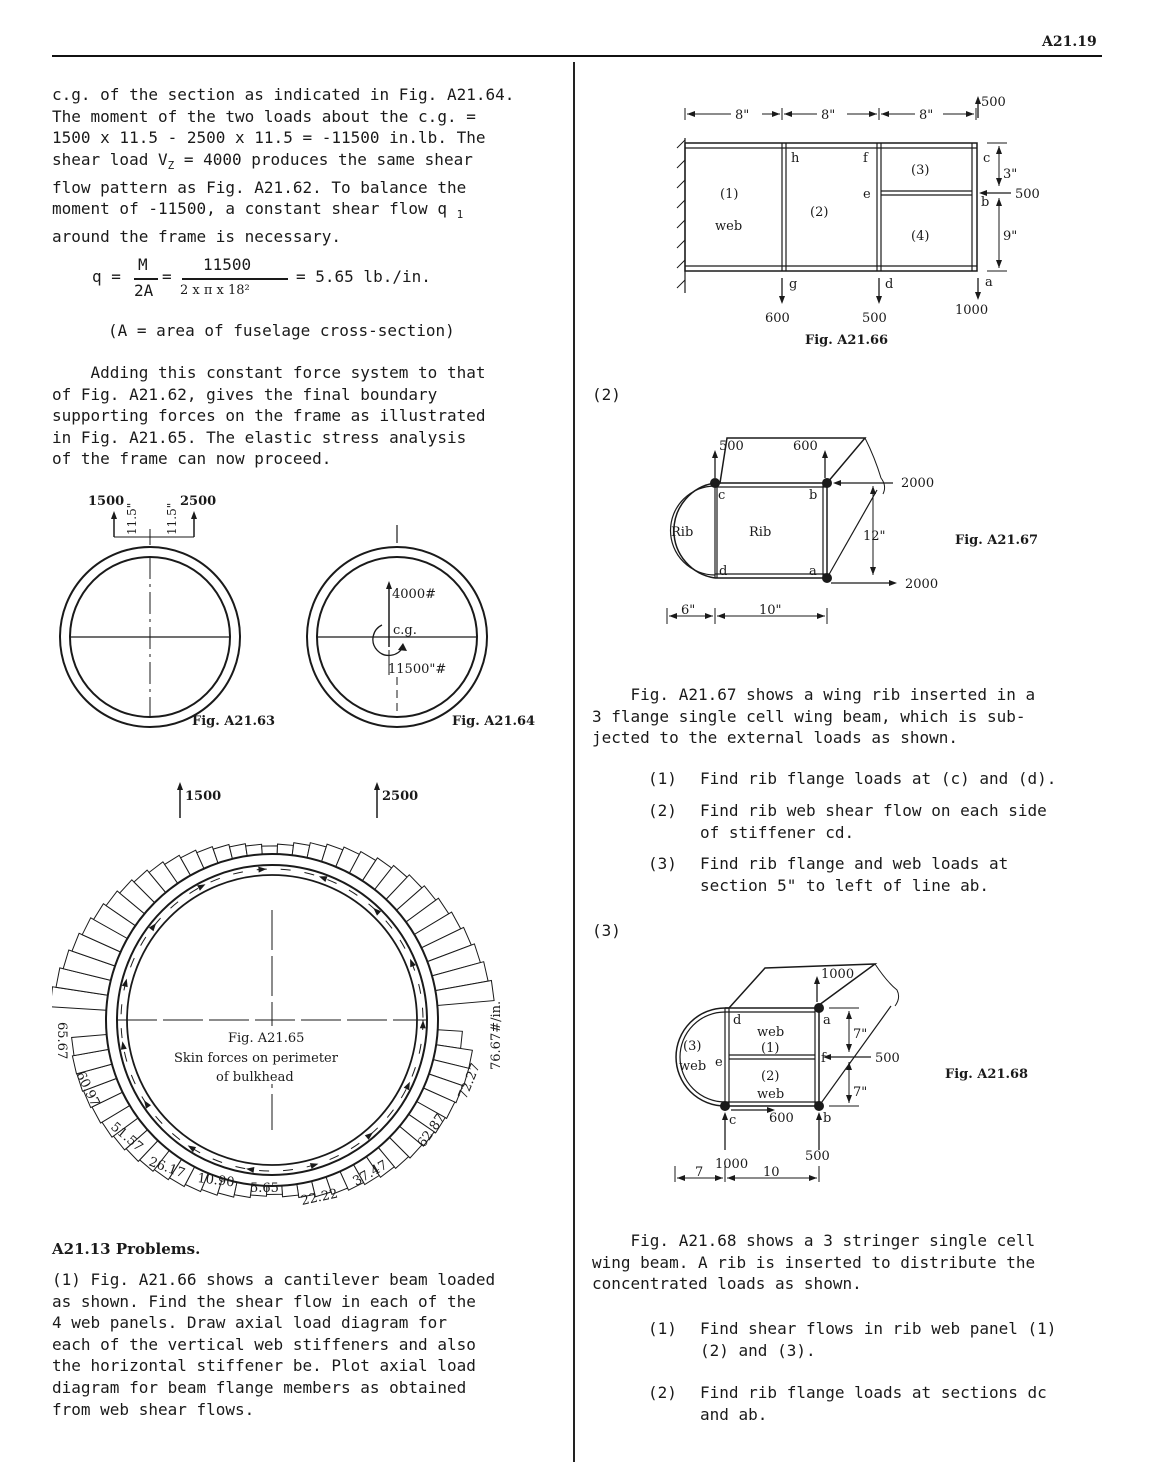 The height and width of the screenshot is (1473, 1158). Describe the element at coordinates (420, 627) in the screenshot. I see `fig64: 4000# c.g. 11500"# Fig. A21.64` at that location.